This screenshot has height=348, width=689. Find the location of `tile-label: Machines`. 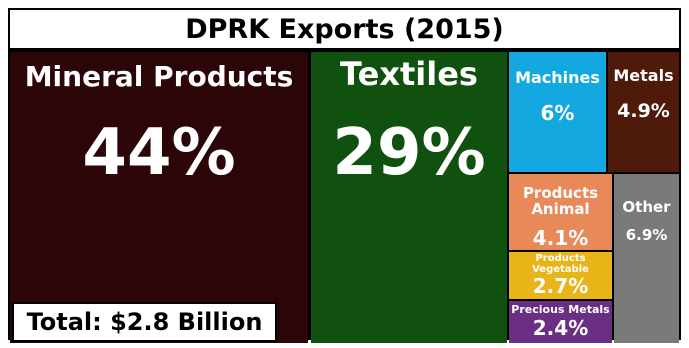

tile-label: Machines is located at coordinates (557, 77).